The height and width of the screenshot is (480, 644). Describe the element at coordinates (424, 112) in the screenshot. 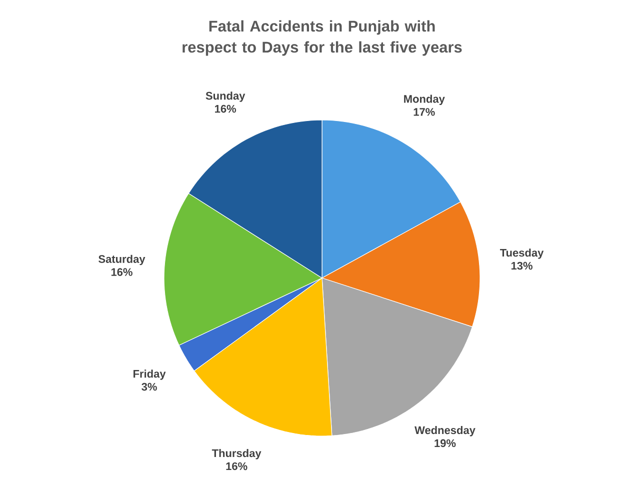

I see `data-label: 17%` at that location.